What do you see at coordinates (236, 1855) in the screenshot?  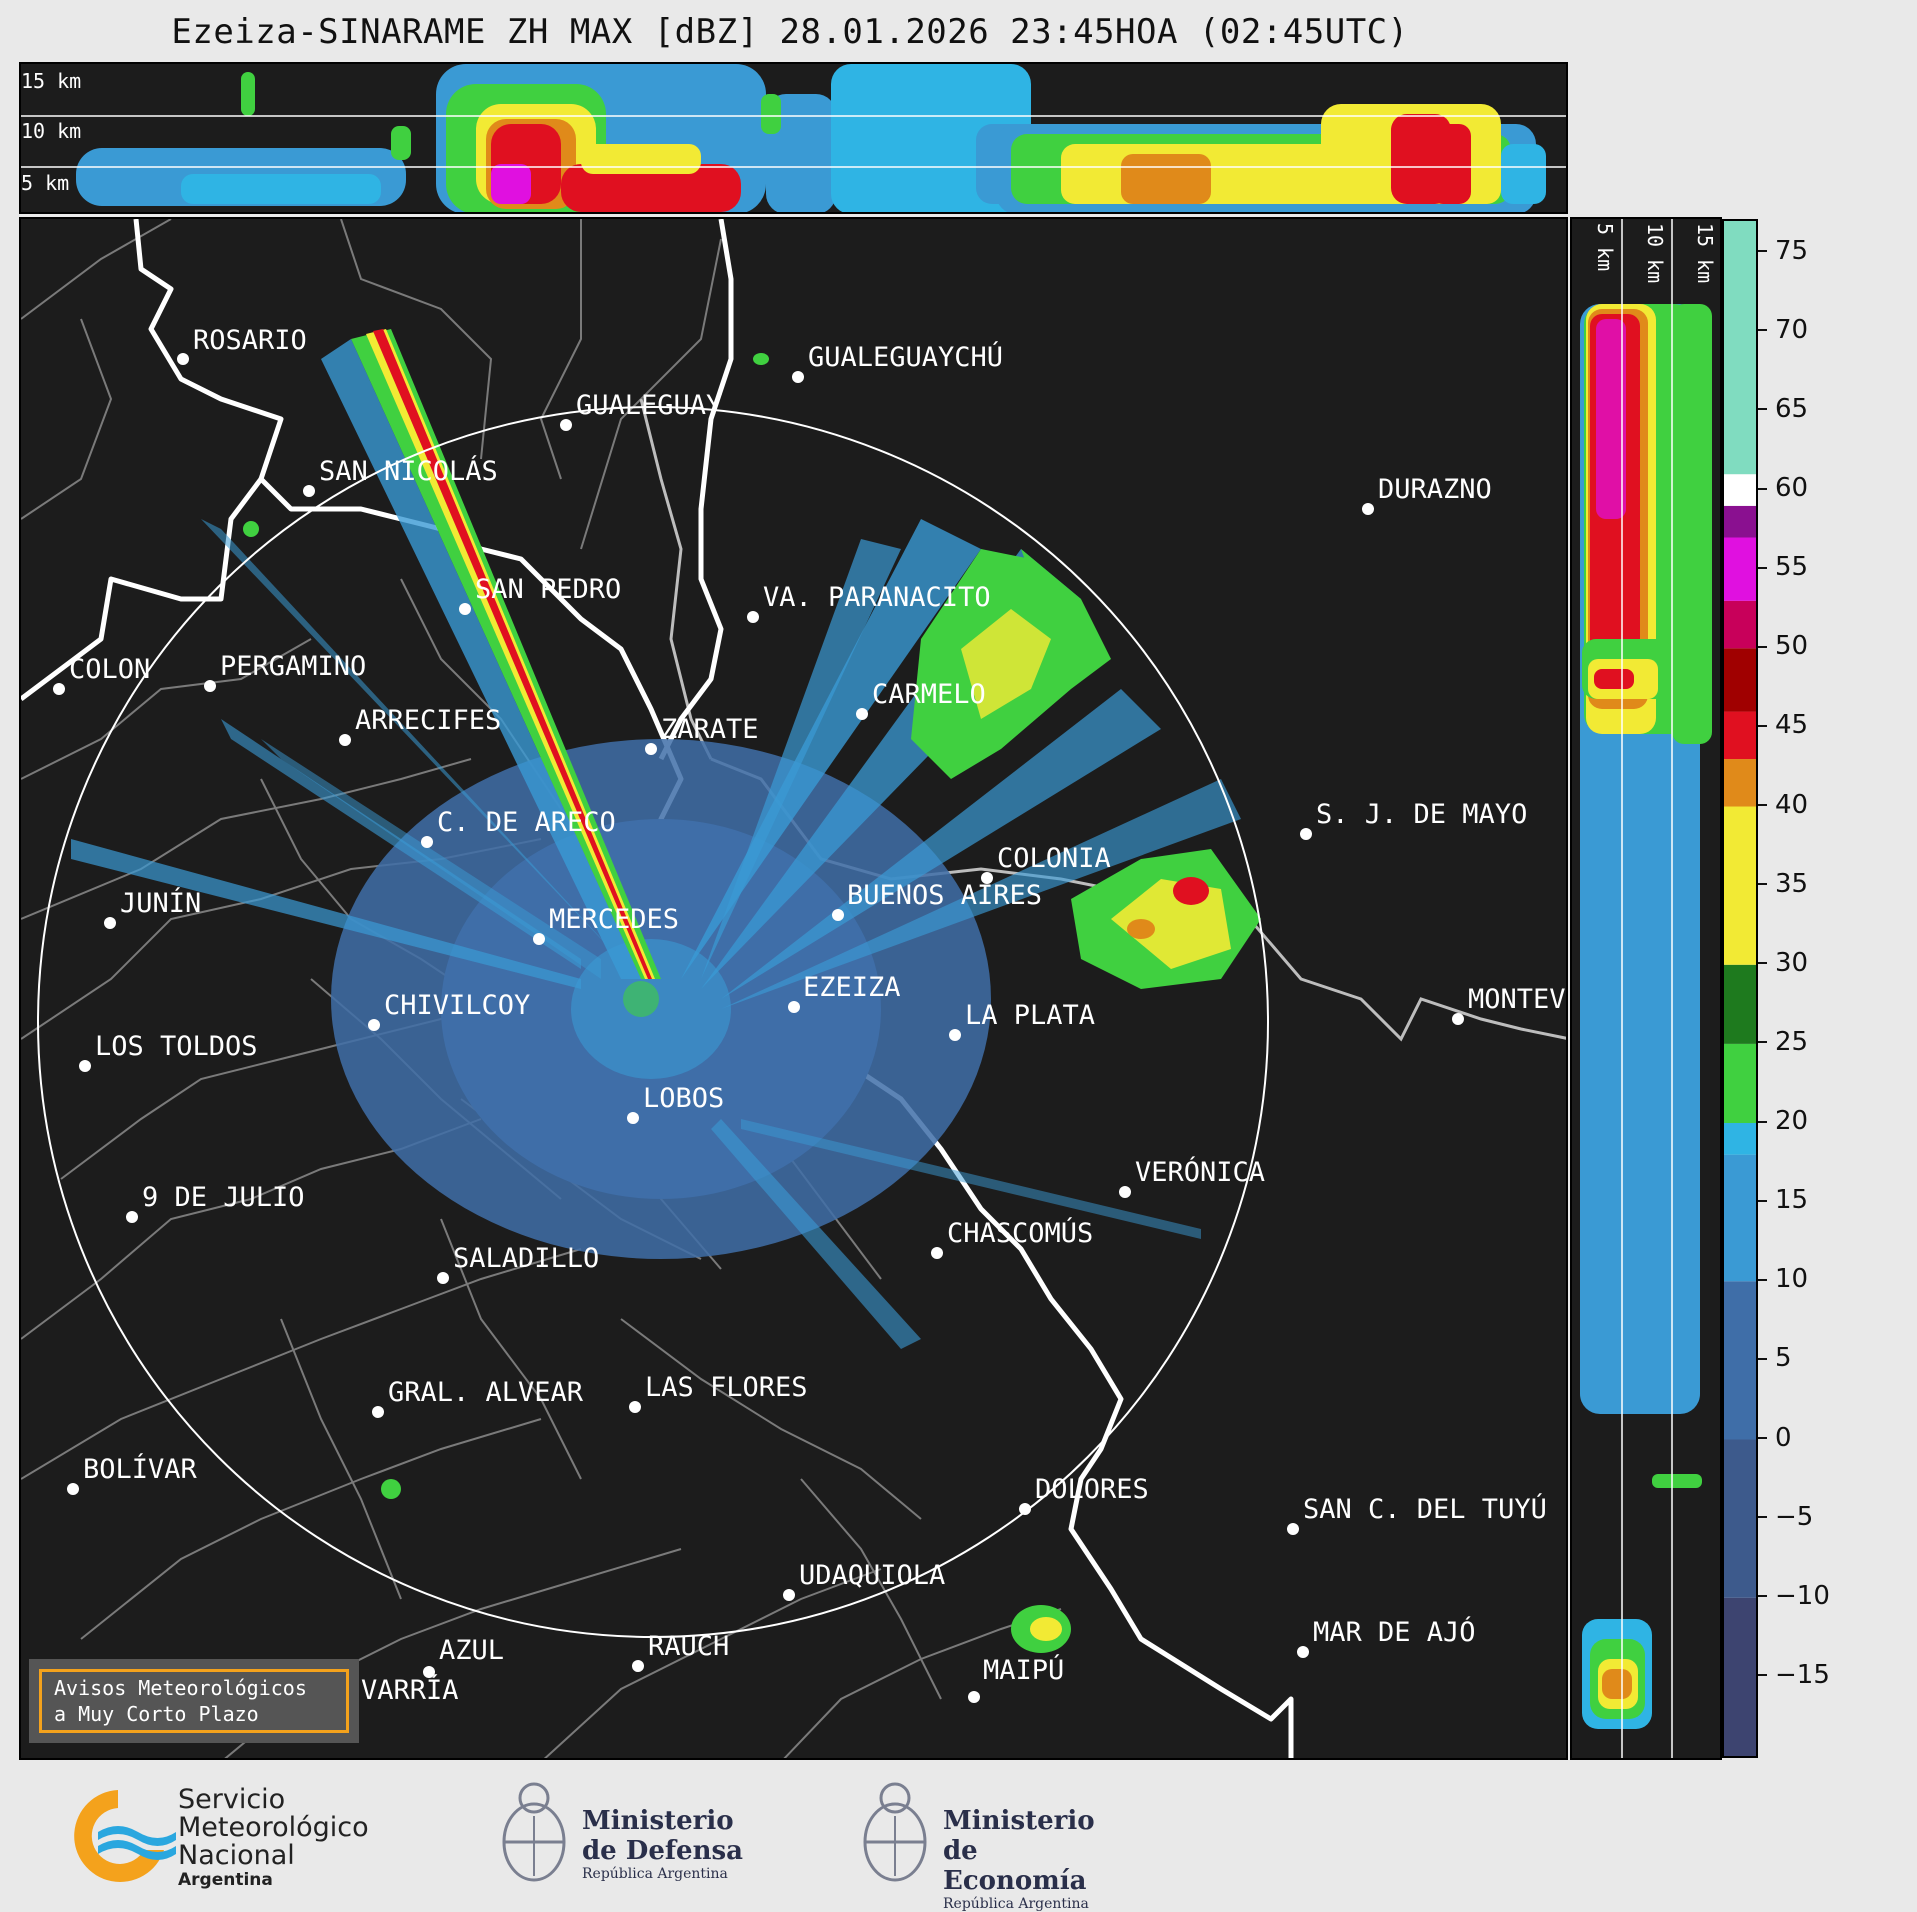 I see `smn-line-3: Nacional` at bounding box center [236, 1855].